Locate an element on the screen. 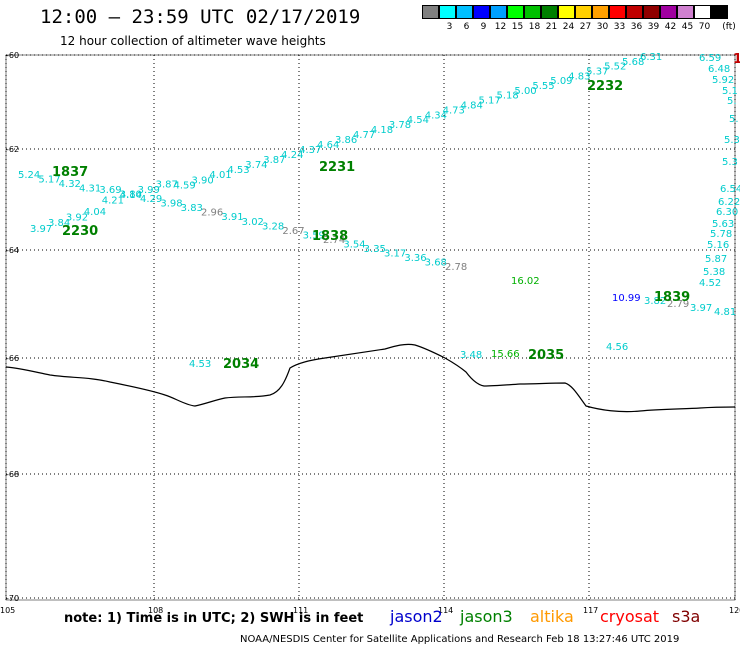 The height and width of the screenshot is (650, 740). pass-id-label: 2230 is located at coordinates (80, 231).